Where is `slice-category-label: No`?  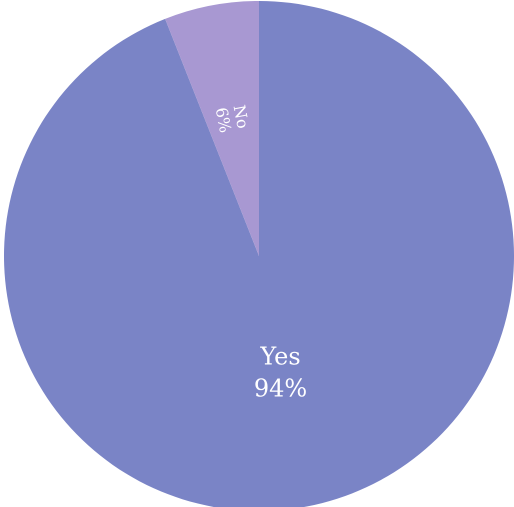 slice-category-label: No is located at coordinates (241, 116).